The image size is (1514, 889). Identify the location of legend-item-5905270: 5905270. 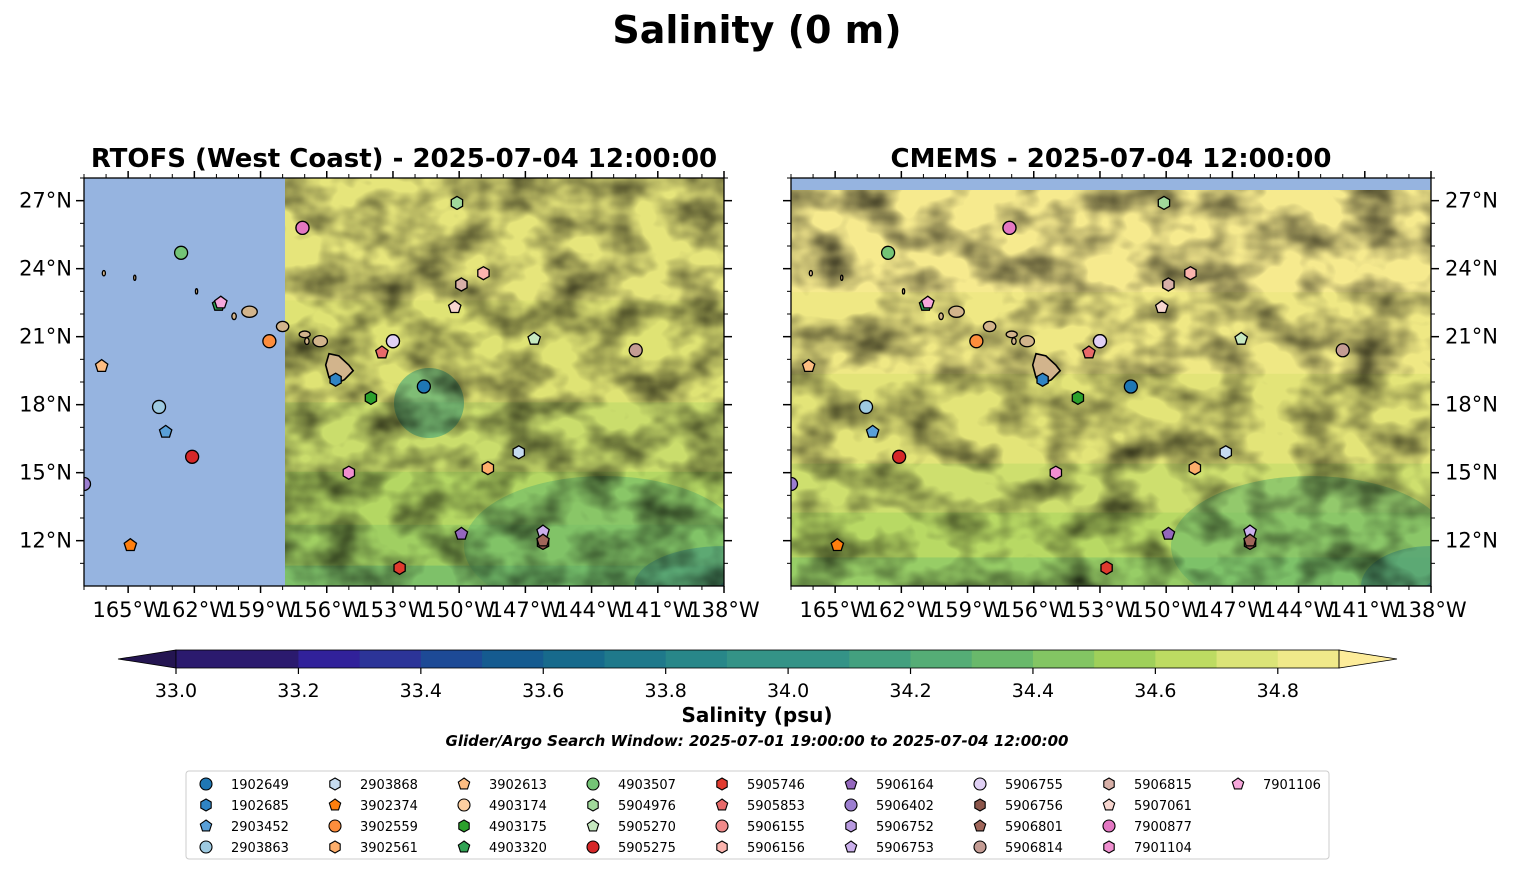
(631, 827).